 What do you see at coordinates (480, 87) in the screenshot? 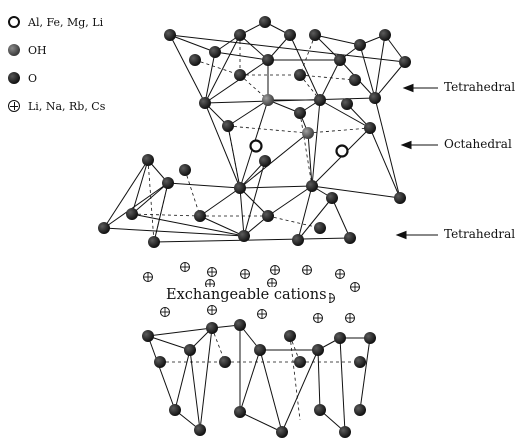
I see `label-top-tetrahedral: Tetrahedral` at bounding box center [480, 87].